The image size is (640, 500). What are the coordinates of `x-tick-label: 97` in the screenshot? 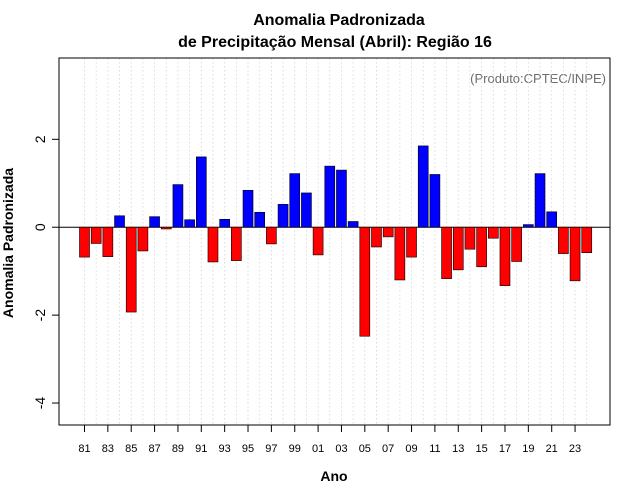 It's located at (271, 449).